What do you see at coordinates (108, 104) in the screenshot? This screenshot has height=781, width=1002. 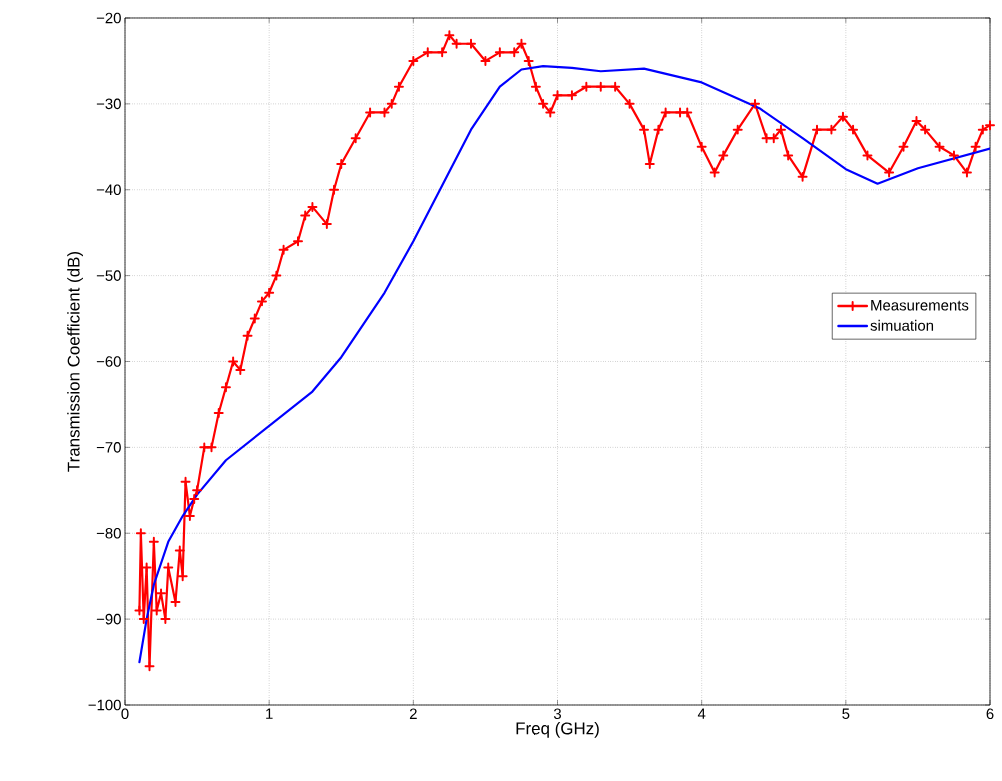 I see `y-tick-label: −30` at bounding box center [108, 104].